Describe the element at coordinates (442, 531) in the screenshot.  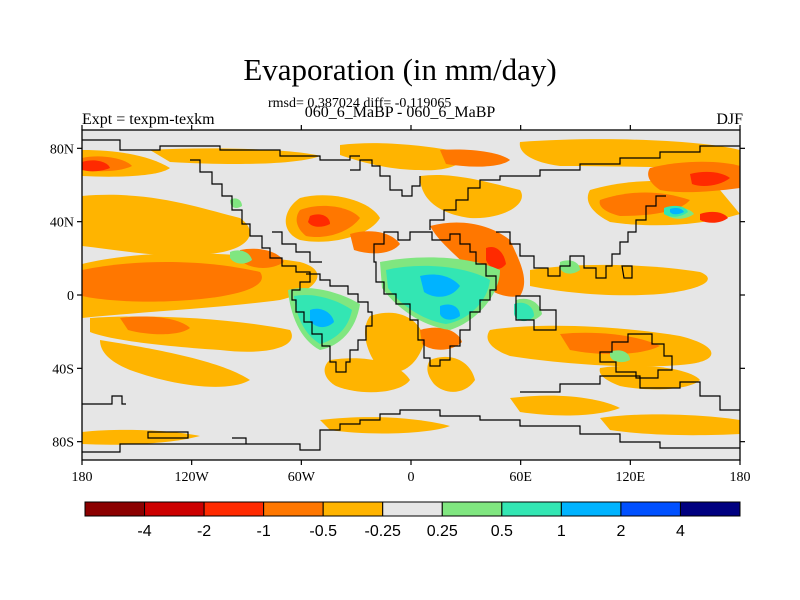
I see `colorbar-label: 0.25` at that location.